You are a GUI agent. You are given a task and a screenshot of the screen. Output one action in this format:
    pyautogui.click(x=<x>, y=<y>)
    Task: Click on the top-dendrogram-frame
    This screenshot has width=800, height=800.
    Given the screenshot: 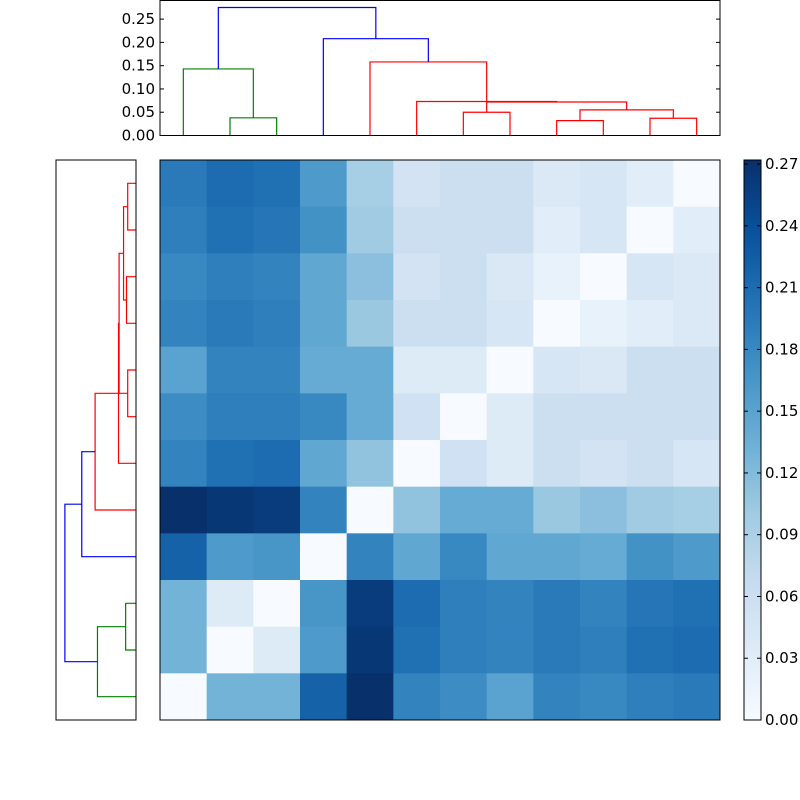 What is the action you would take?
    pyautogui.click(x=440, y=68)
    